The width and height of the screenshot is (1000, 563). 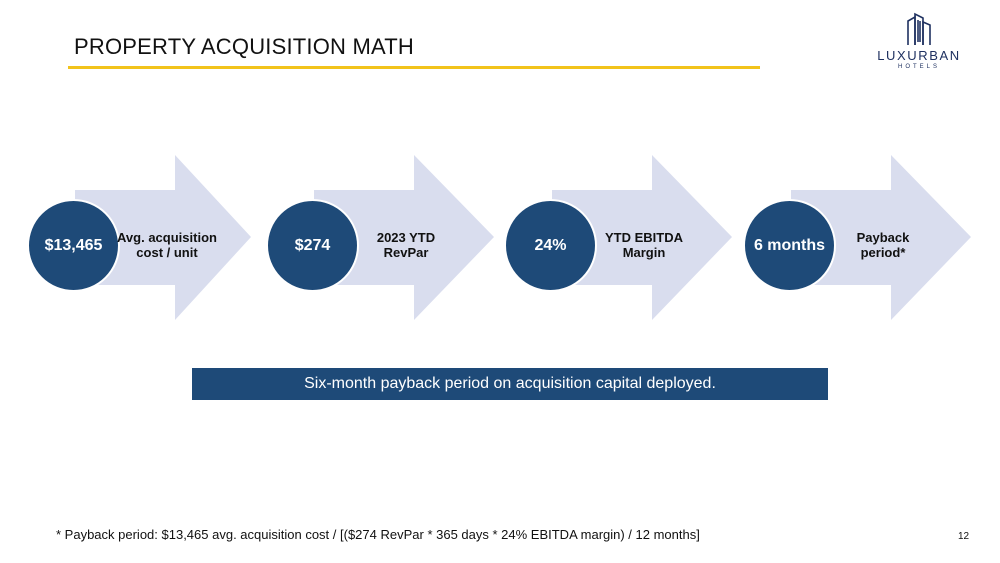 I want to click on title-divider, so click(x=414, y=67).